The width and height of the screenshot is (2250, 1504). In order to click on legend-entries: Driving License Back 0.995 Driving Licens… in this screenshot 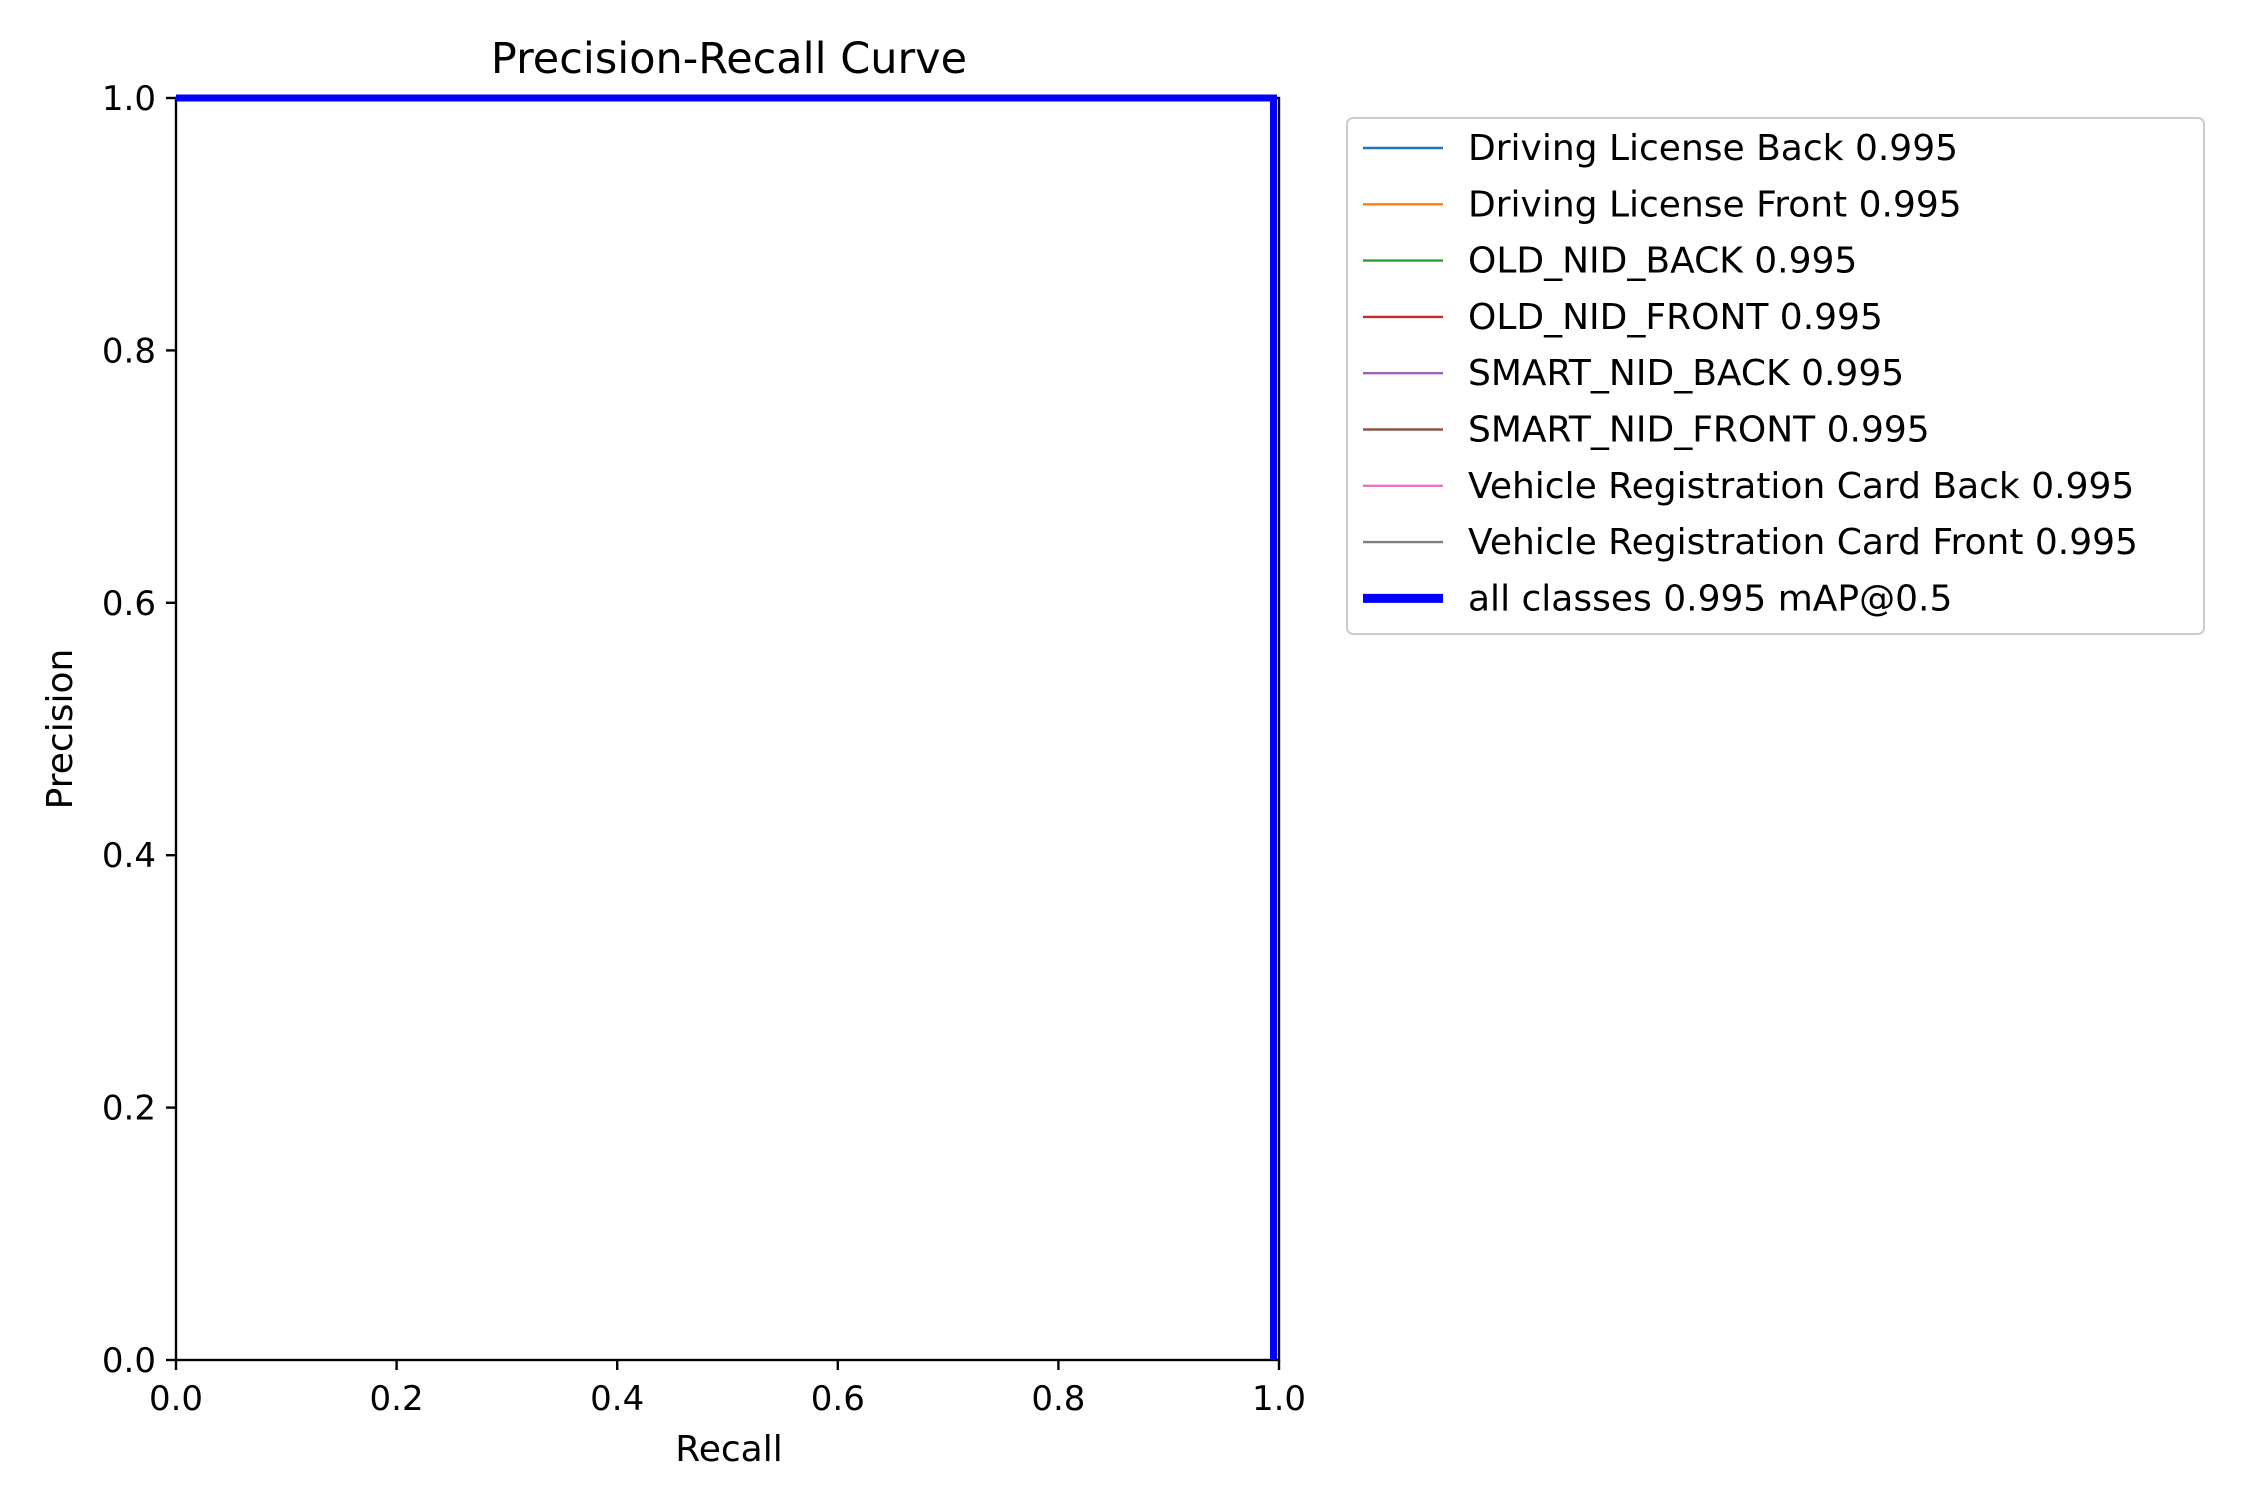, I will do `click(1750, 373)`.